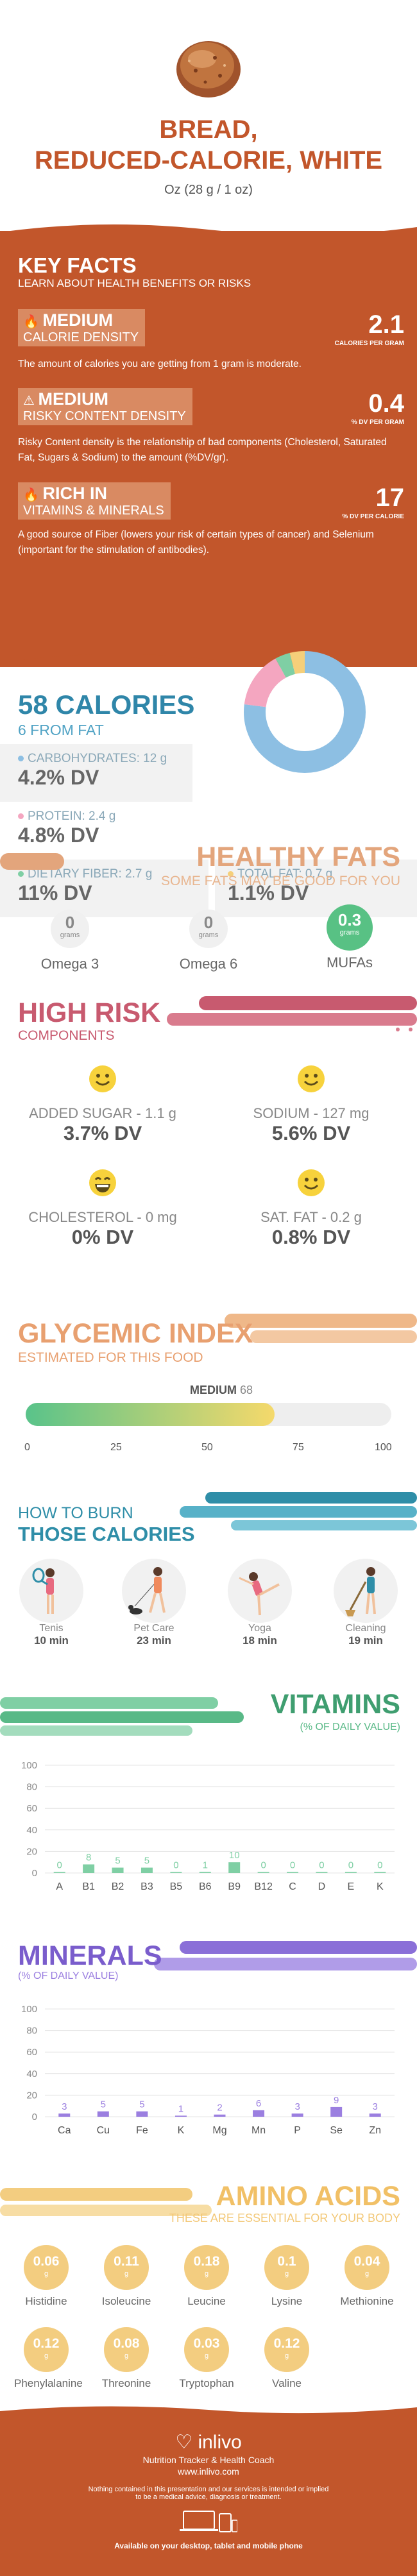  Describe the element at coordinates (336, 2100) in the screenshot. I see `mineral-value-label: 9` at that location.